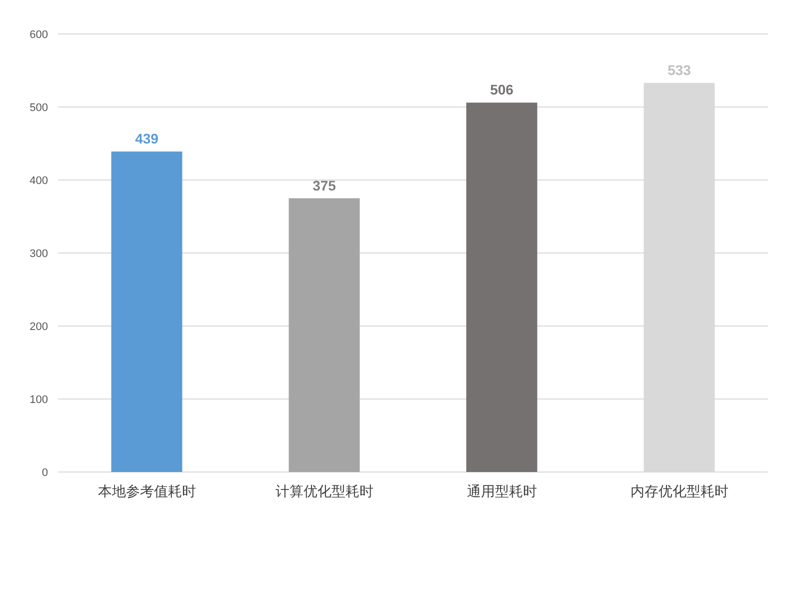 The width and height of the screenshot is (793, 590). Describe the element at coordinates (147, 138) in the screenshot. I see `data-label: 439` at that location.